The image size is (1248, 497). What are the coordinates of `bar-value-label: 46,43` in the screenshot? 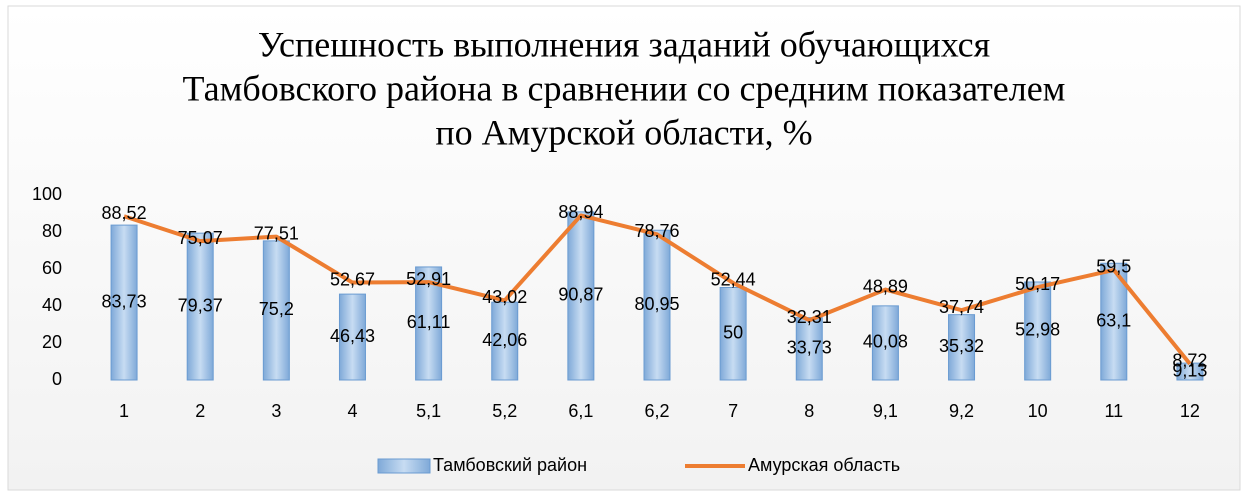 It's located at (352, 336).